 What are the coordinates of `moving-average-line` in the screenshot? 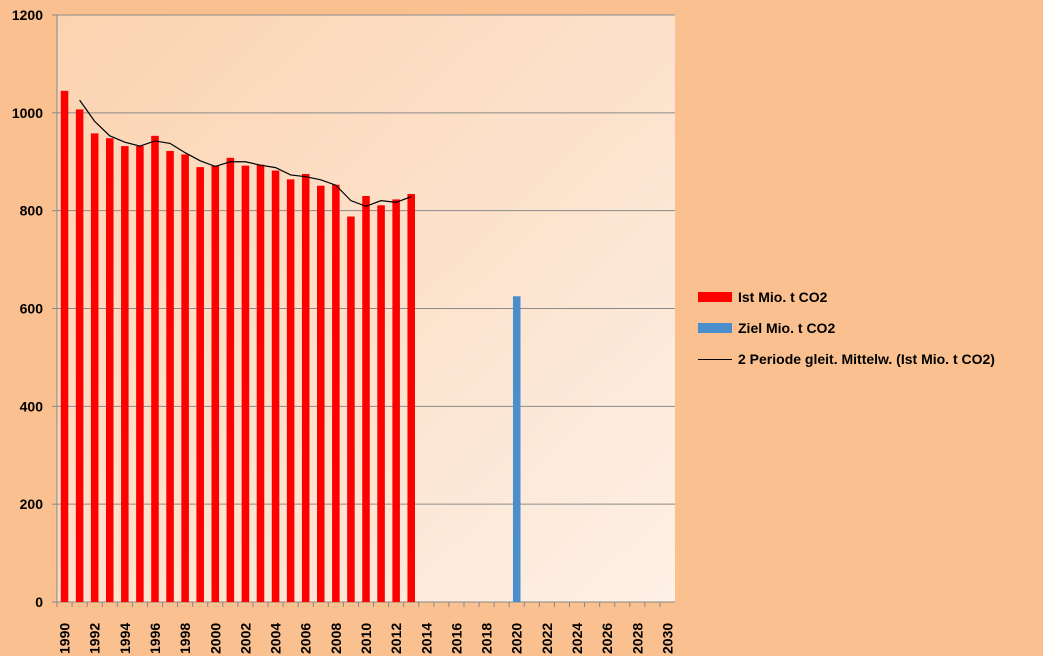 It's located at (245, 153).